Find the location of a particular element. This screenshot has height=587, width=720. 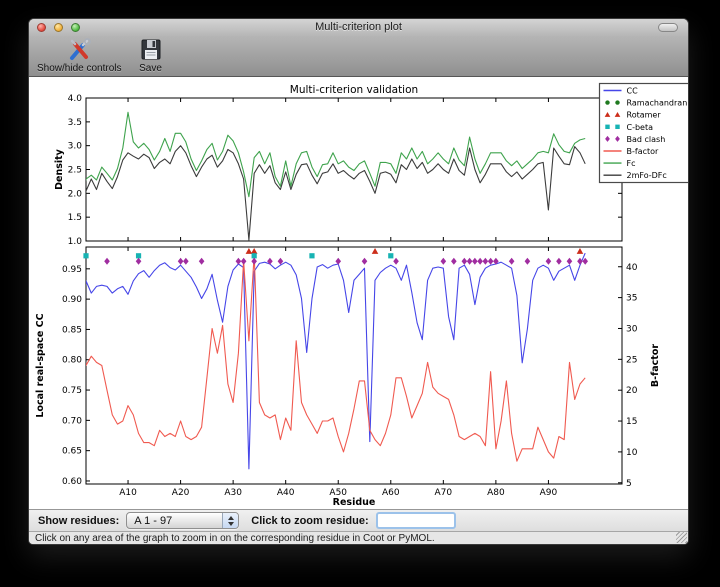

svg-text: 0.60 is located at coordinates (72, 482).